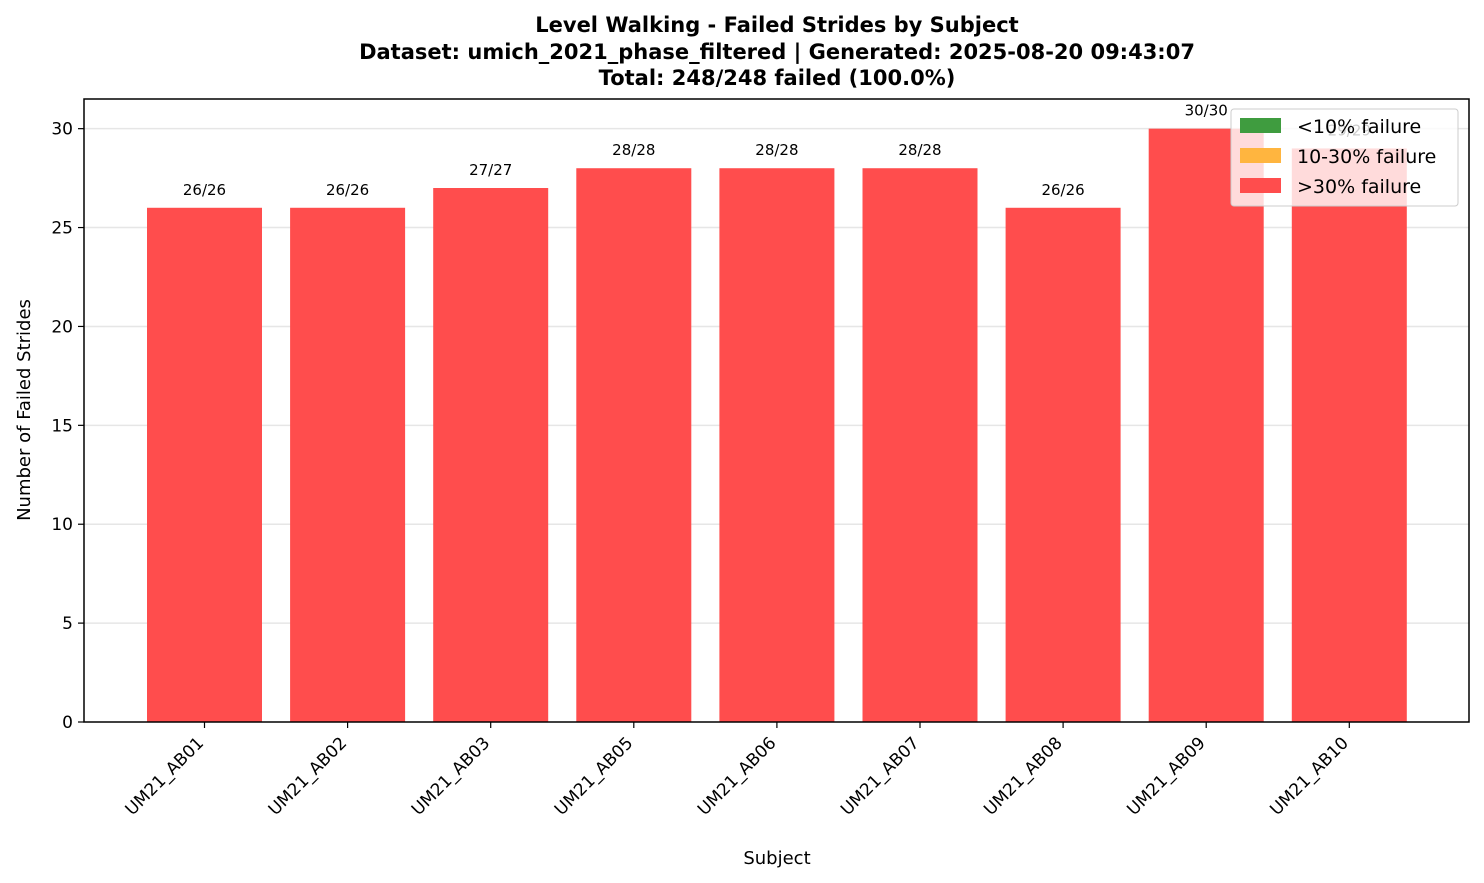 This screenshot has width=1484, height=883. What do you see at coordinates (62, 525) in the screenshot?
I see `y-tick-label: 10` at bounding box center [62, 525].